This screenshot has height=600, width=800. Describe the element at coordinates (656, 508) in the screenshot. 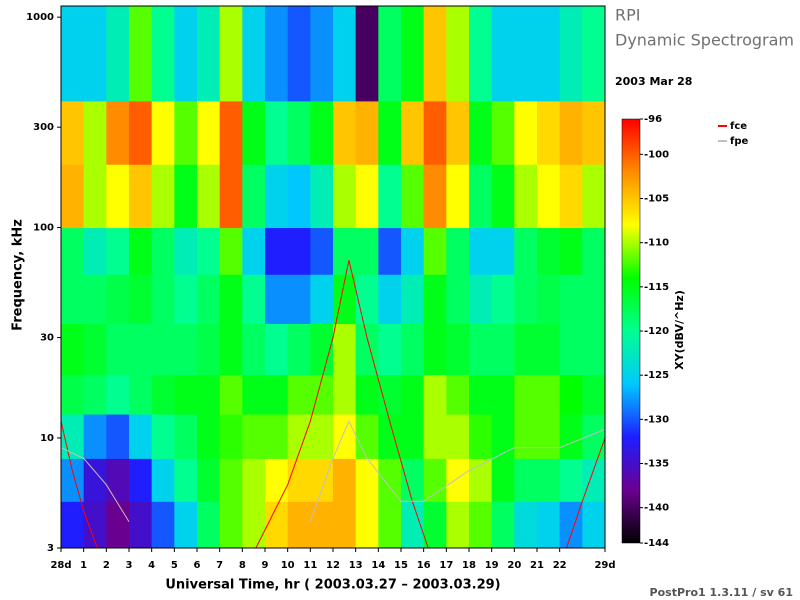

I see `colorbar-tick-label: -140` at that location.